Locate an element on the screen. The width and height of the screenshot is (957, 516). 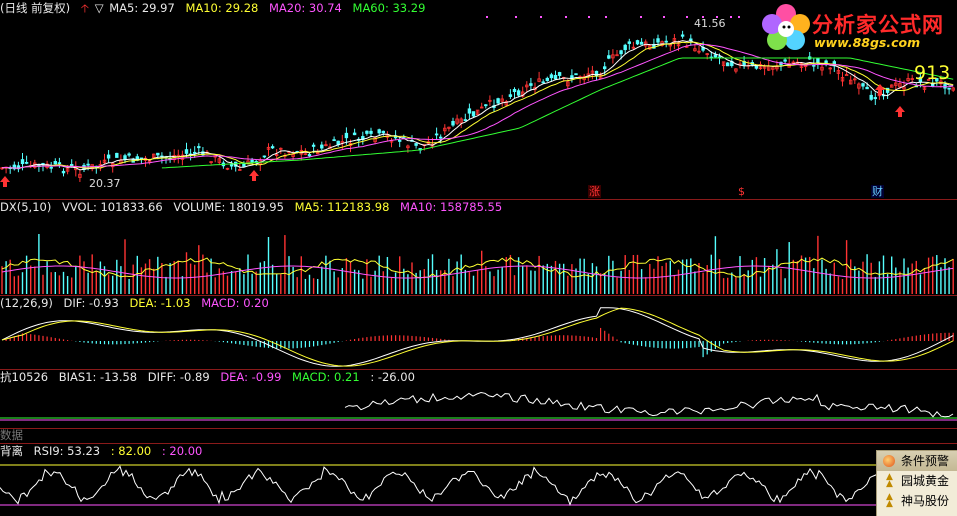
up-arrow-icon: 🡡 is located at coordinates (85, 8).